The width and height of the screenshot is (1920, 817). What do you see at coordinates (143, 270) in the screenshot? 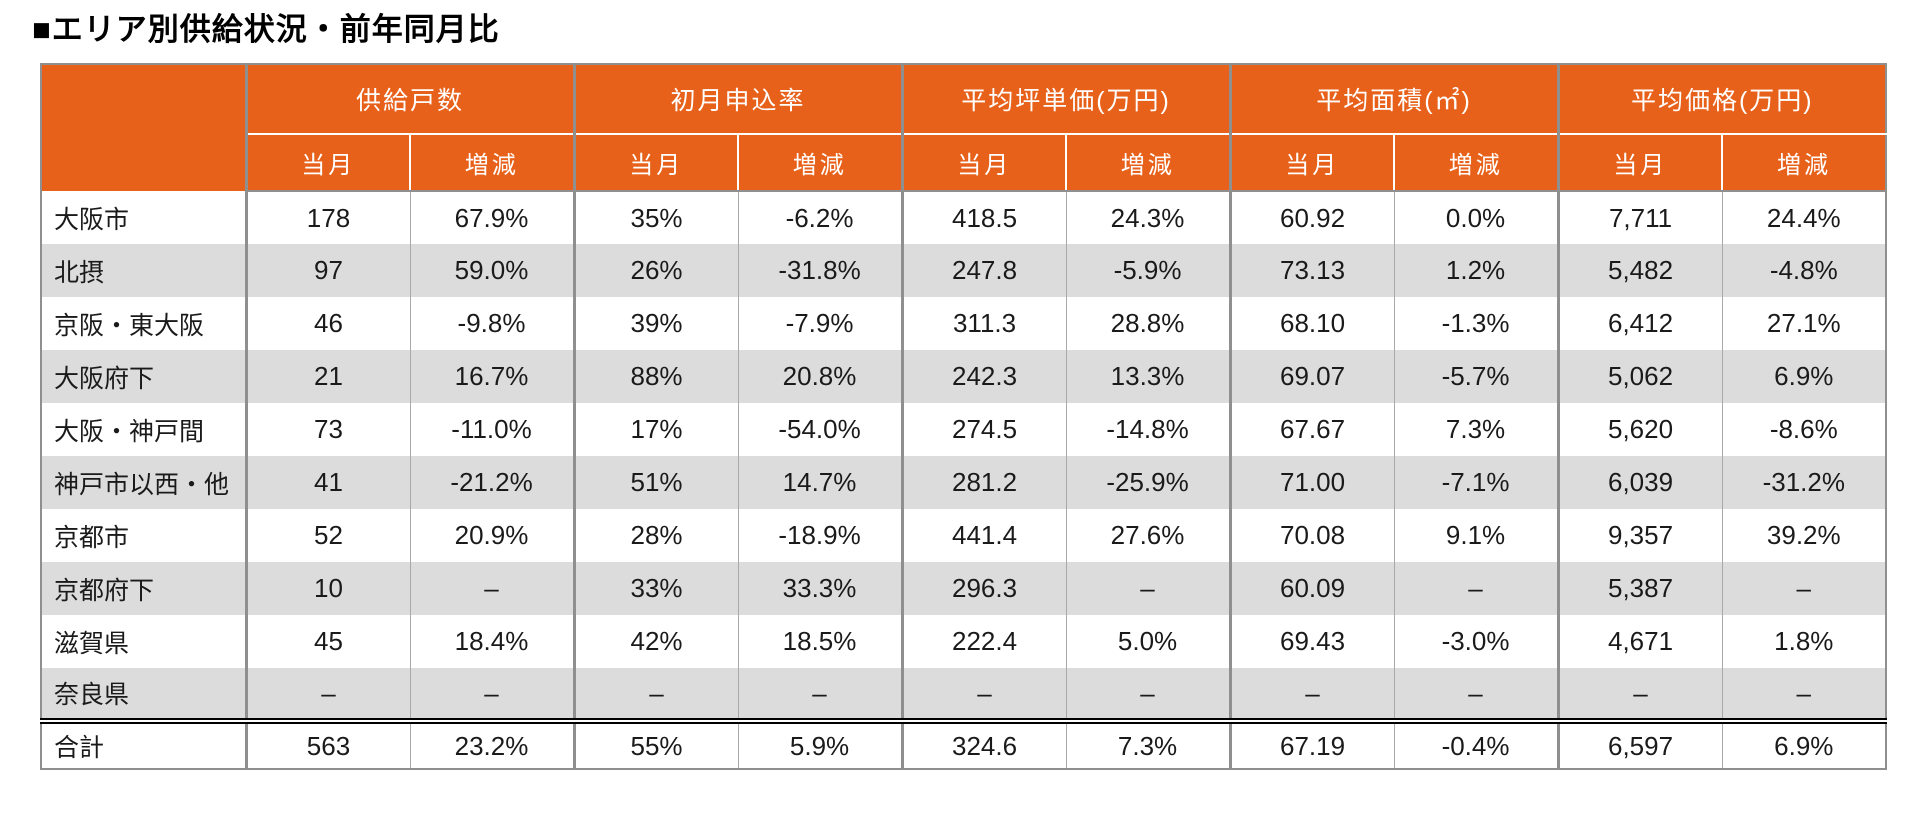
I see `area-cell: 北摂` at bounding box center [143, 270].